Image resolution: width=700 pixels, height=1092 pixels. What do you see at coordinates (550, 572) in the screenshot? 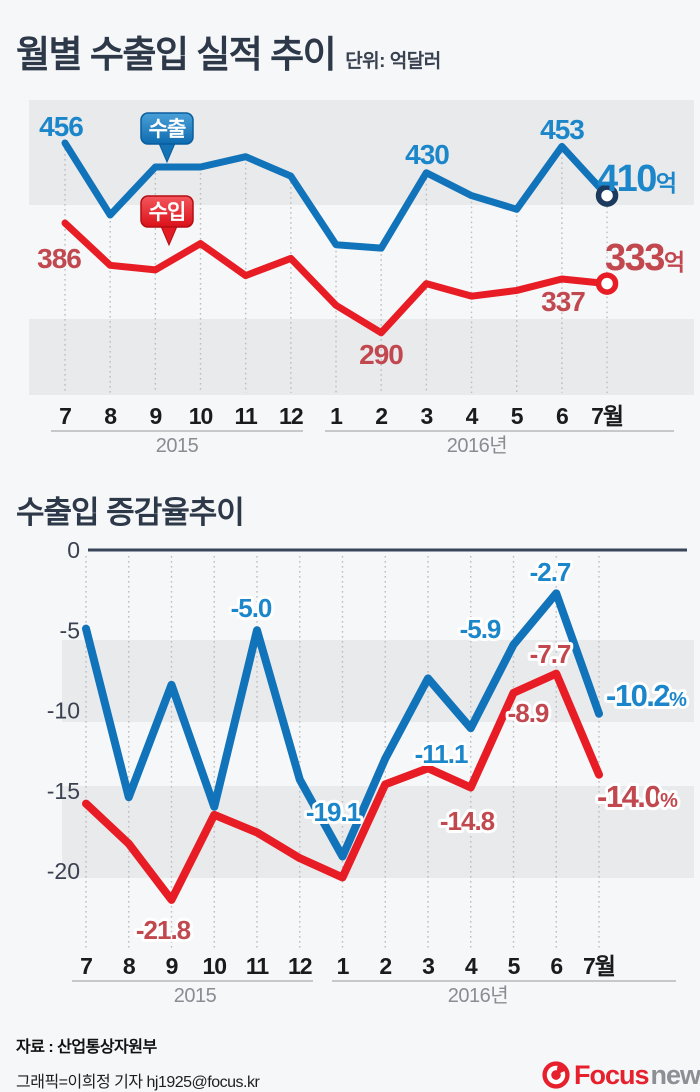
I see `export-point-label: -2.7` at bounding box center [550, 572].